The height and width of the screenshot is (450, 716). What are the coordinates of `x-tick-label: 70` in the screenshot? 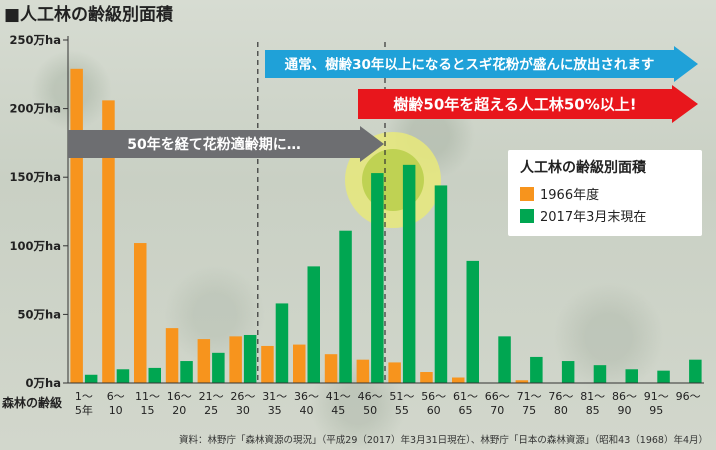 It's located at (497, 410).